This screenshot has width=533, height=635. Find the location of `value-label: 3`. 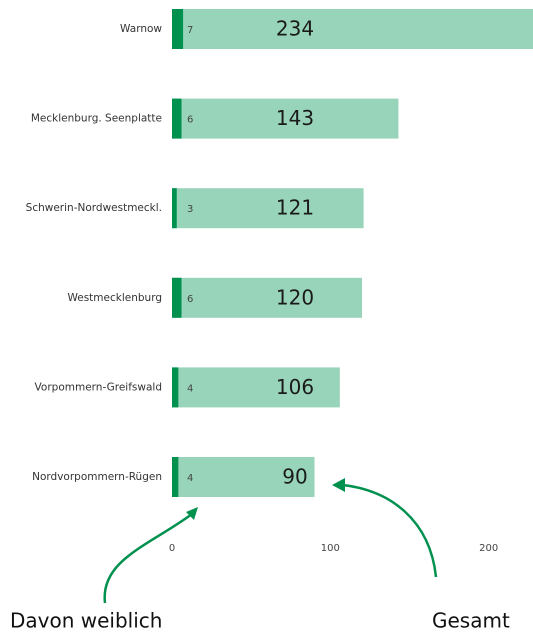

value-label: 3 is located at coordinates (190, 209).